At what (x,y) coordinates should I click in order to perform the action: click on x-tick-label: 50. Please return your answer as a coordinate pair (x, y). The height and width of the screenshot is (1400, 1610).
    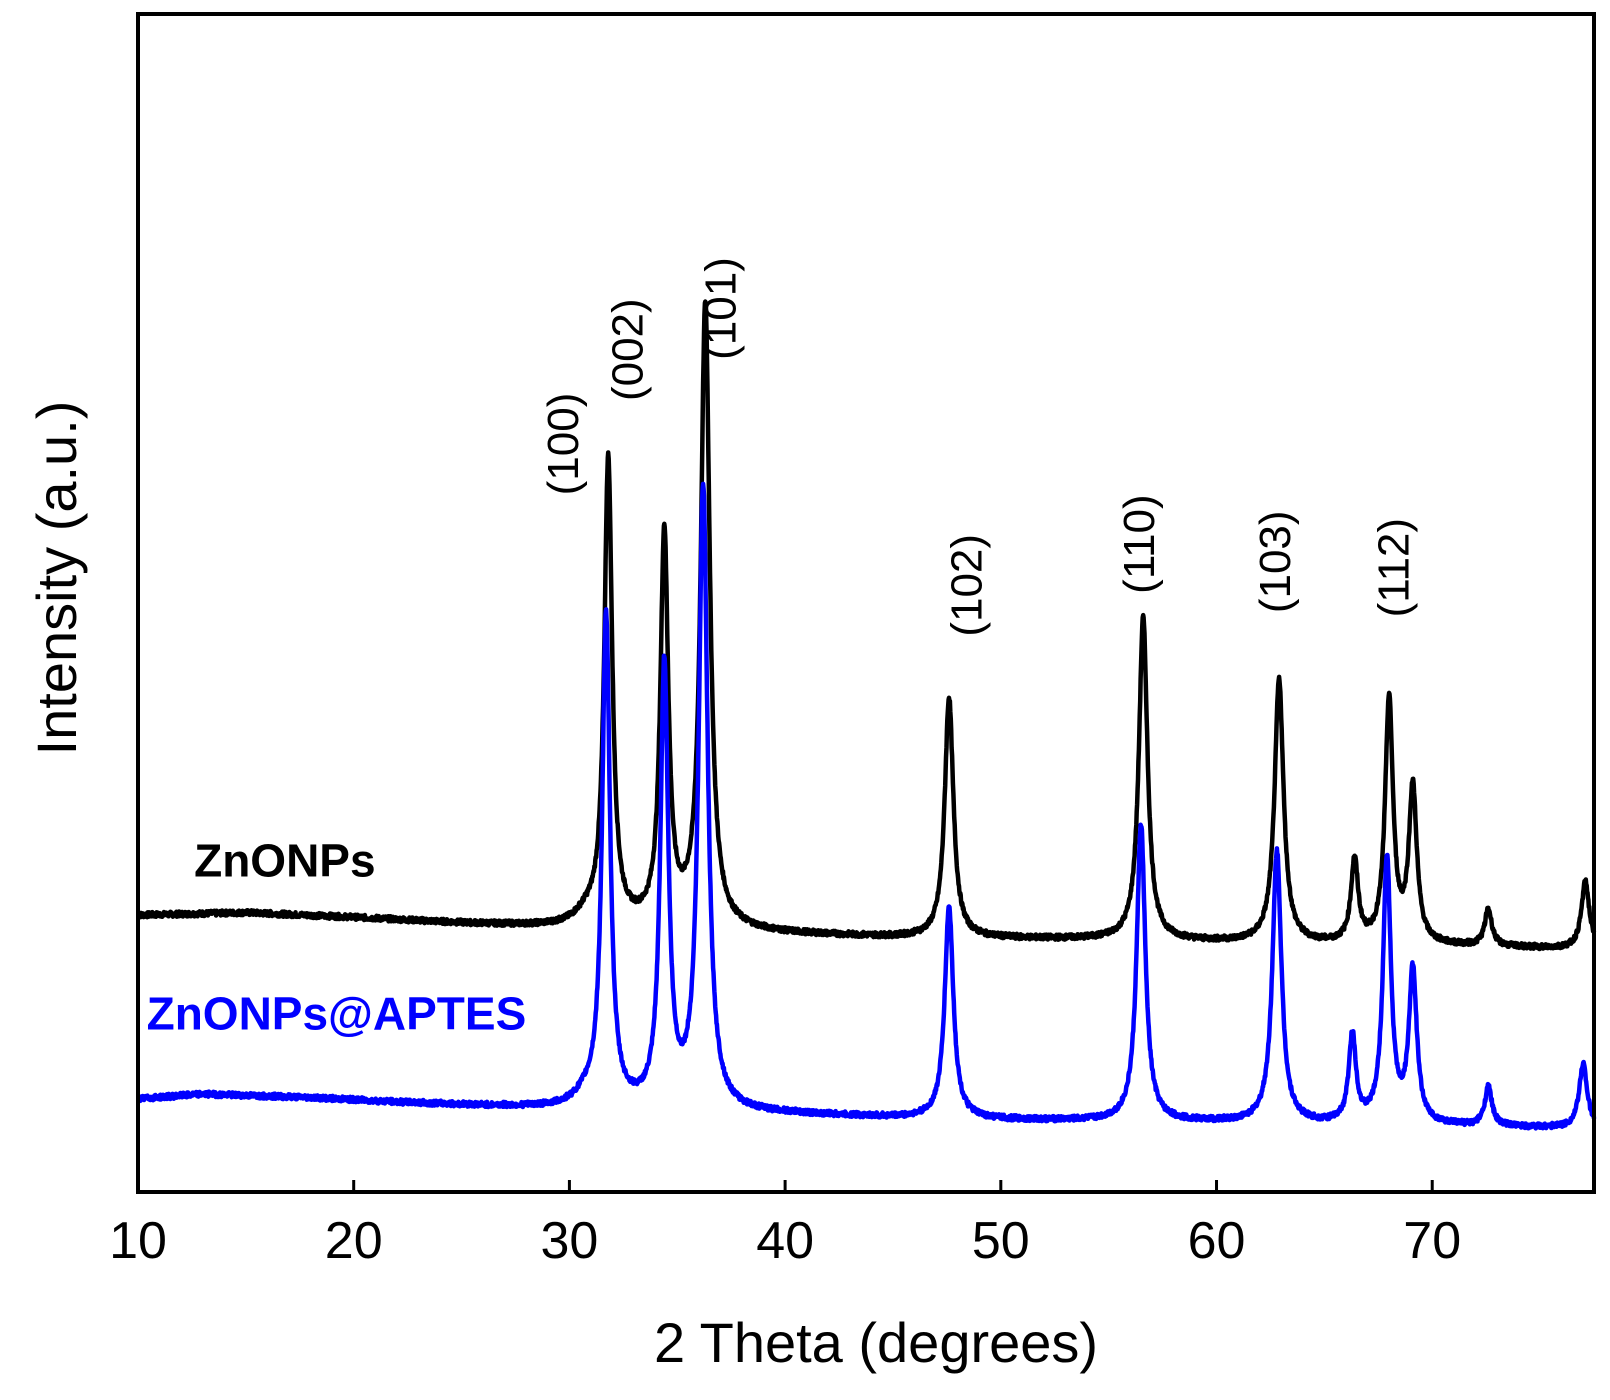
    Looking at the image, I should click on (1001, 1241).